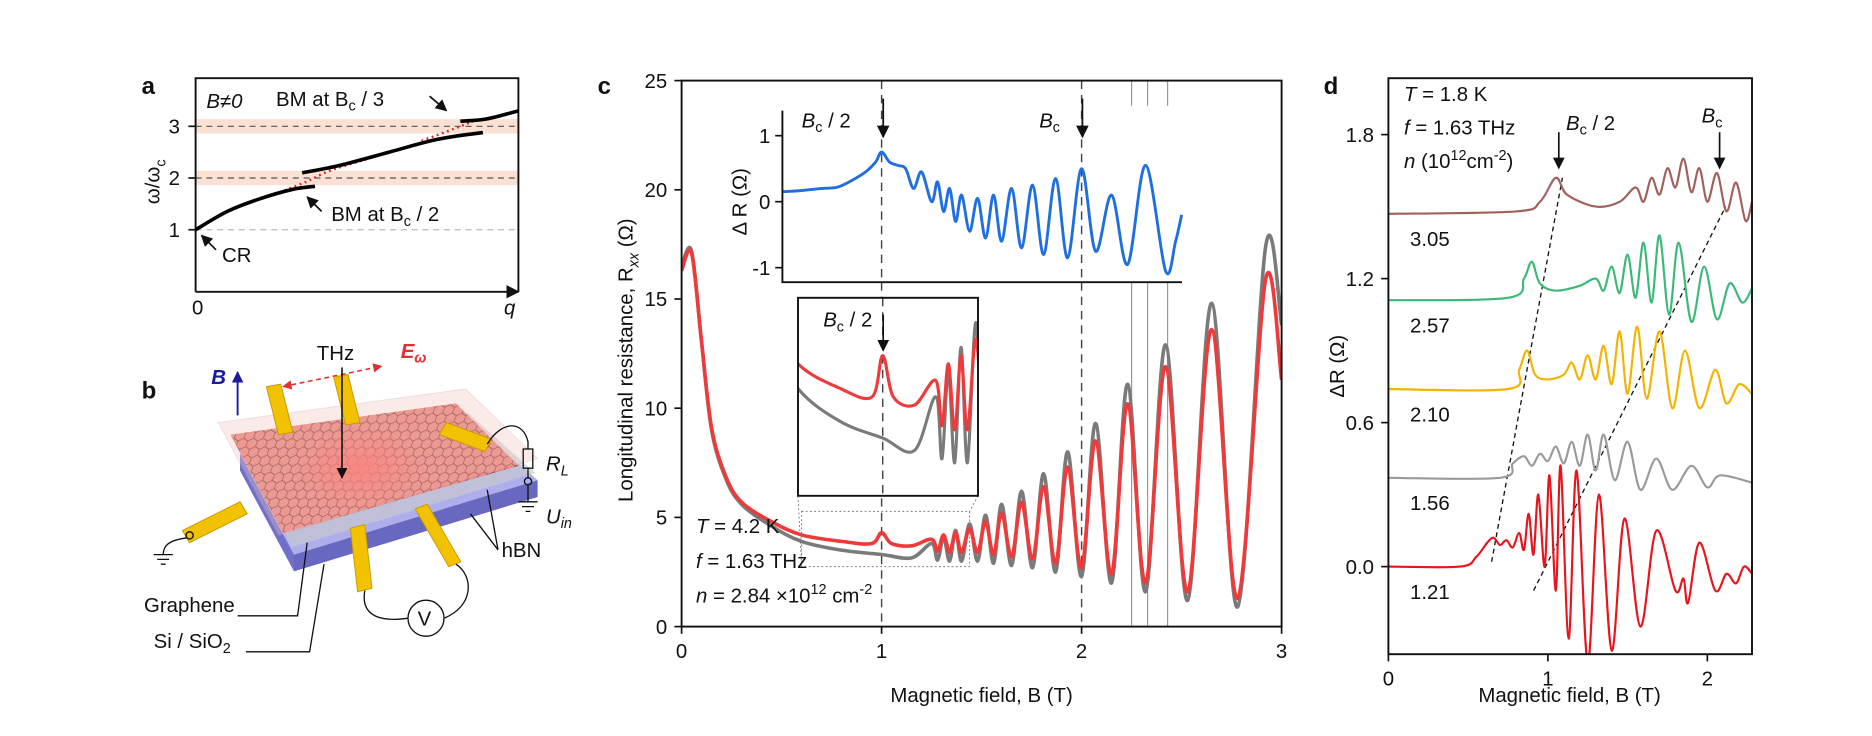 The image size is (1872, 736). I want to click on a-ytick-label: 1, so click(174, 231).